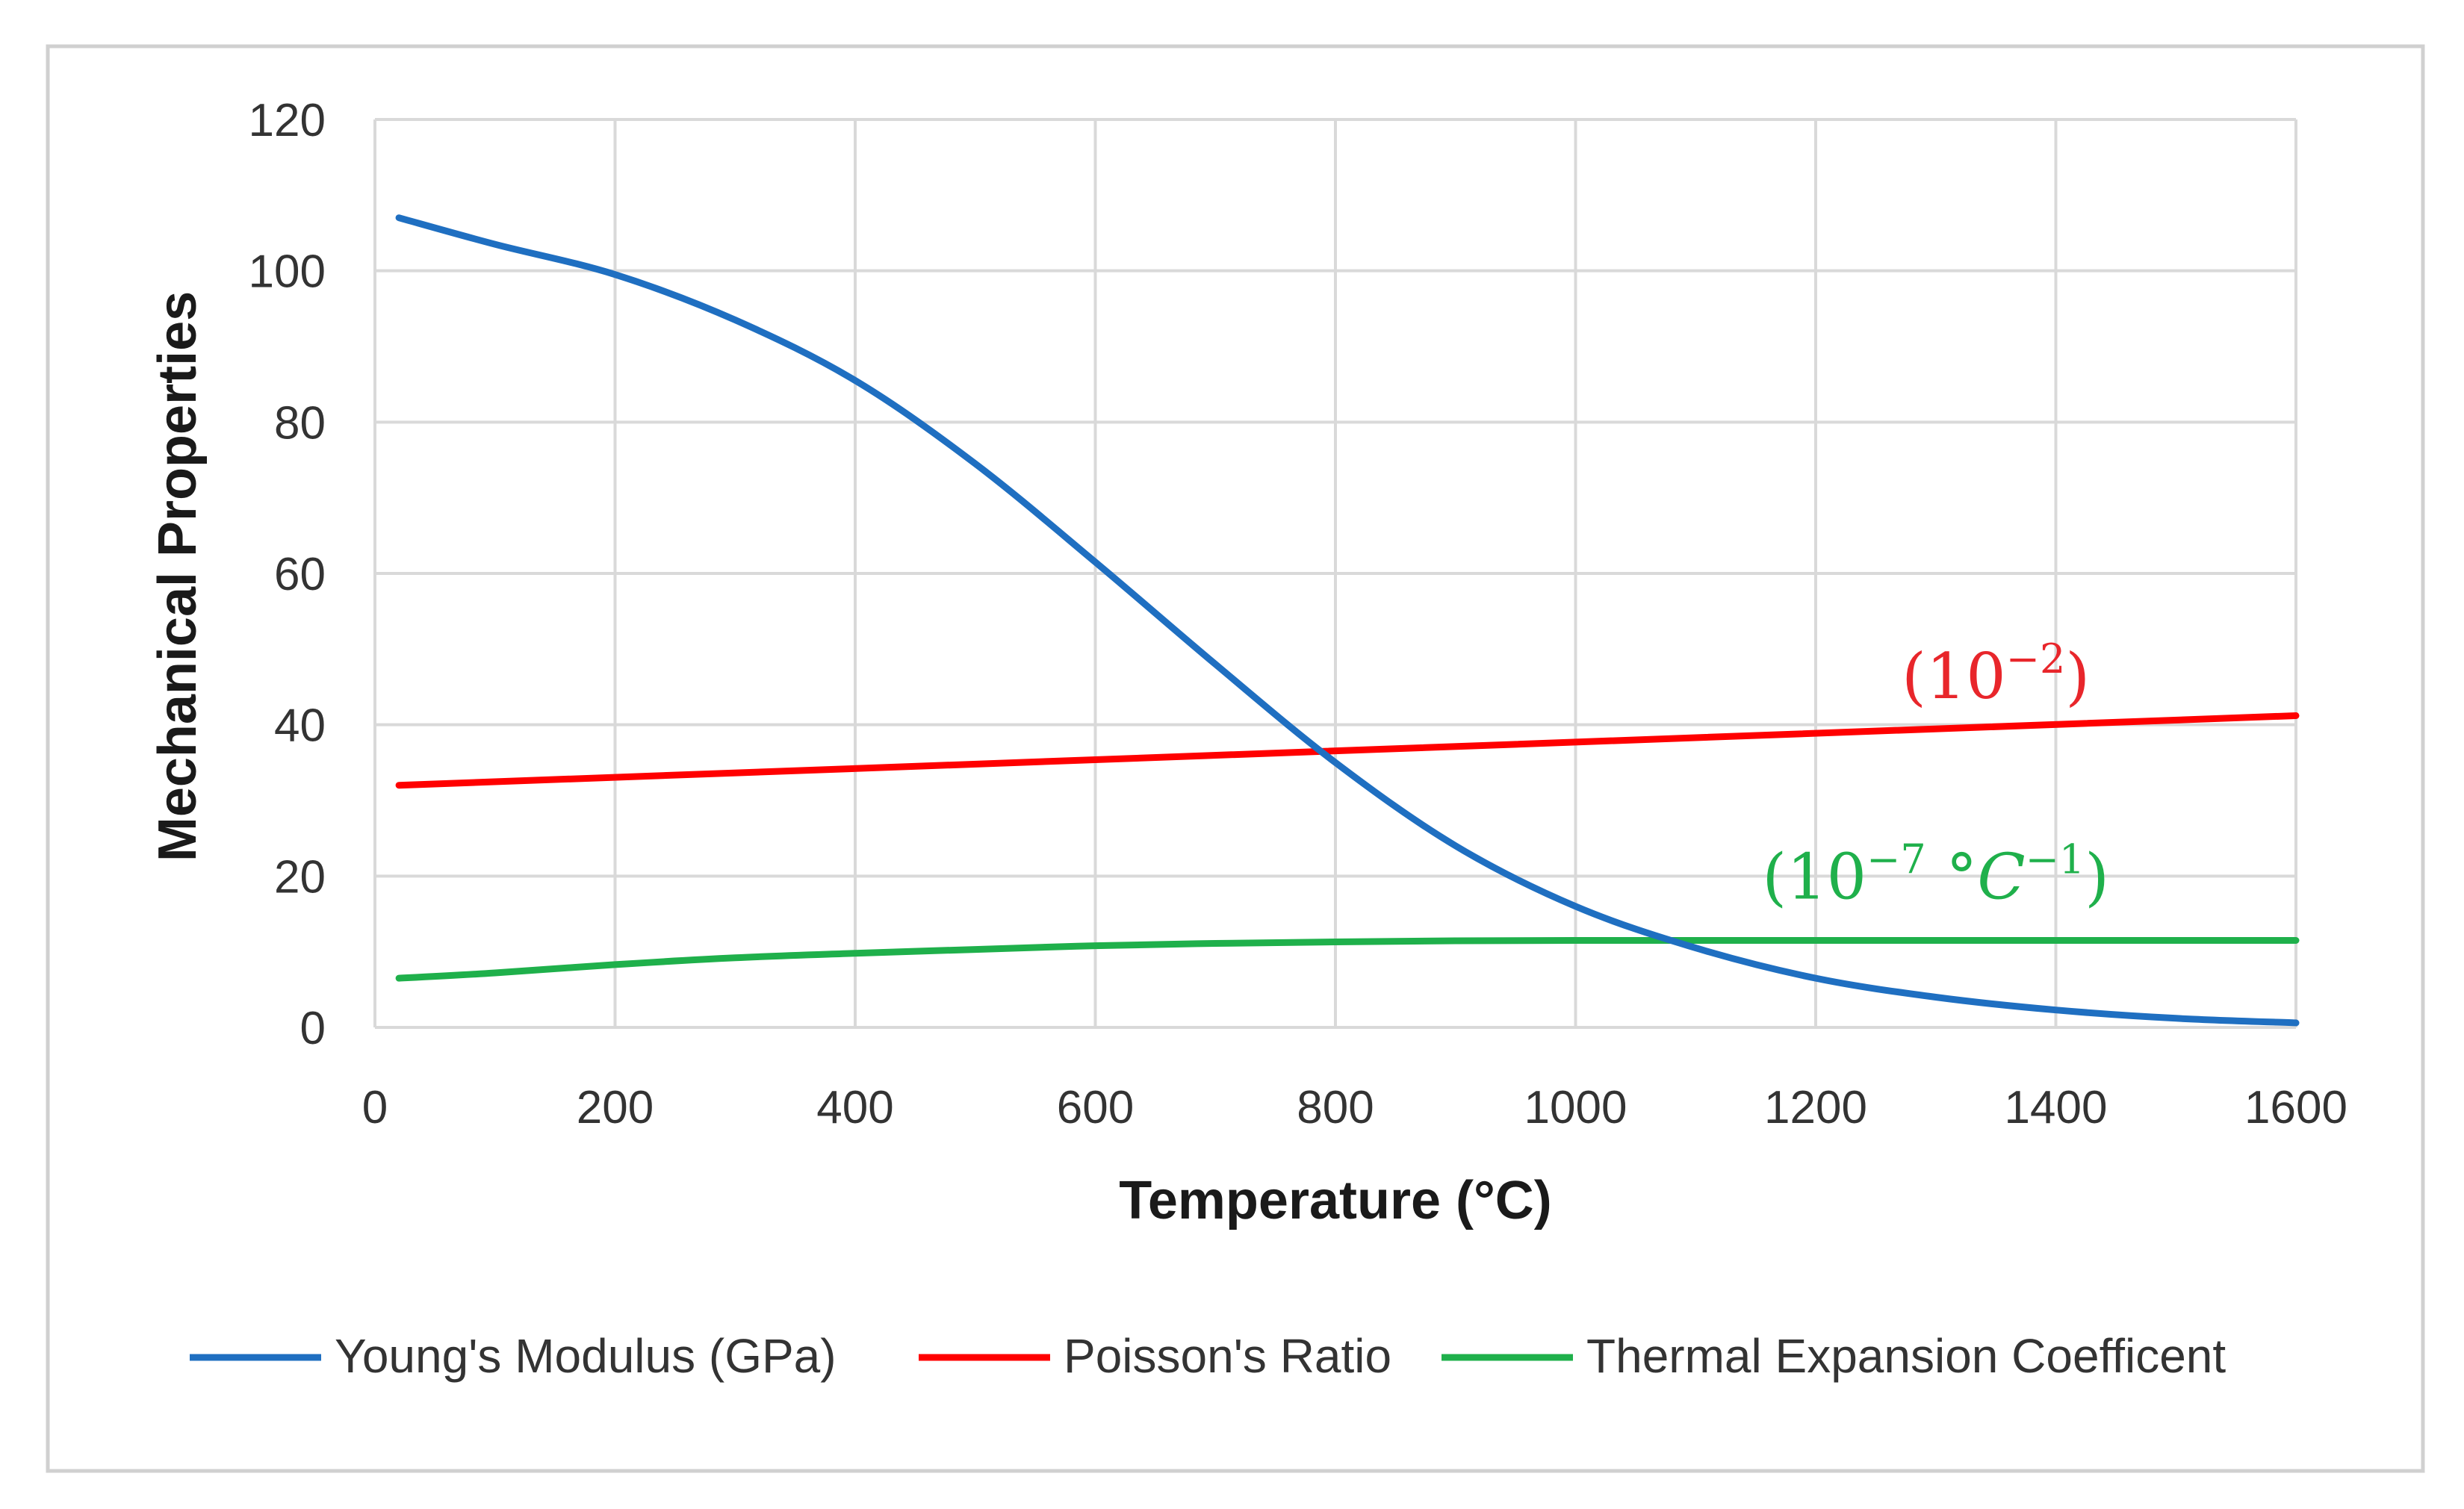 Image resolution: width=2464 pixels, height=1509 pixels. What do you see at coordinates (1095, 1107) in the screenshot?
I see `x-tick-label: 600` at bounding box center [1095, 1107].